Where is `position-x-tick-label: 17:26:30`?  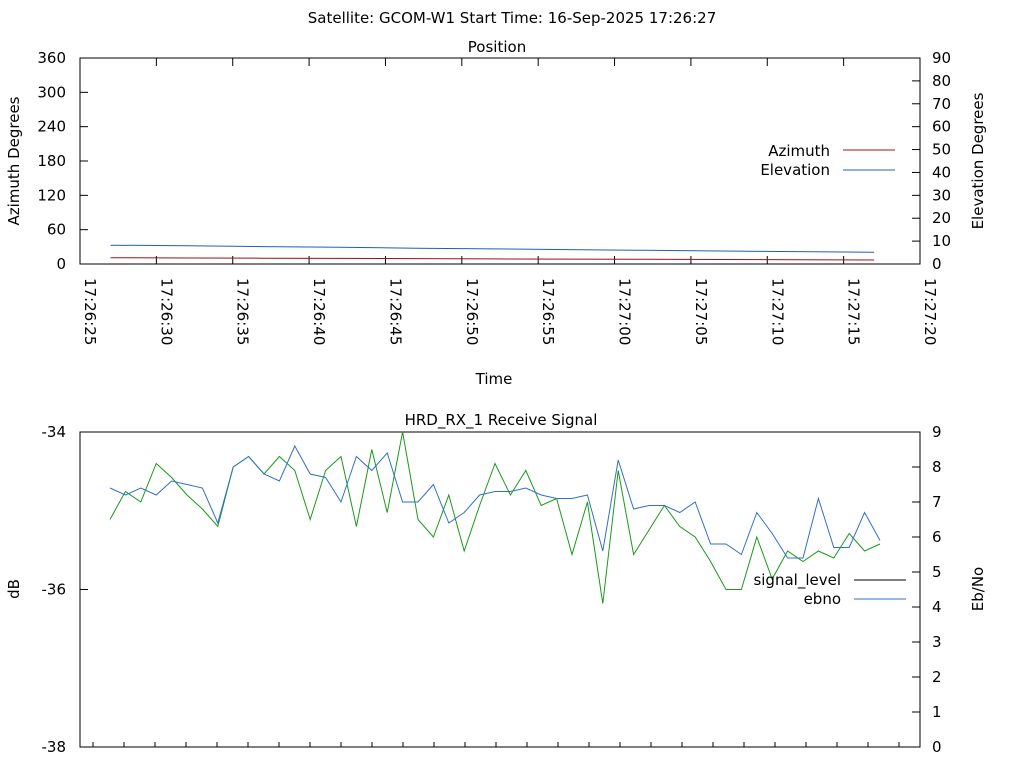
position-x-tick-label: 17:26:30 is located at coordinates (166, 311).